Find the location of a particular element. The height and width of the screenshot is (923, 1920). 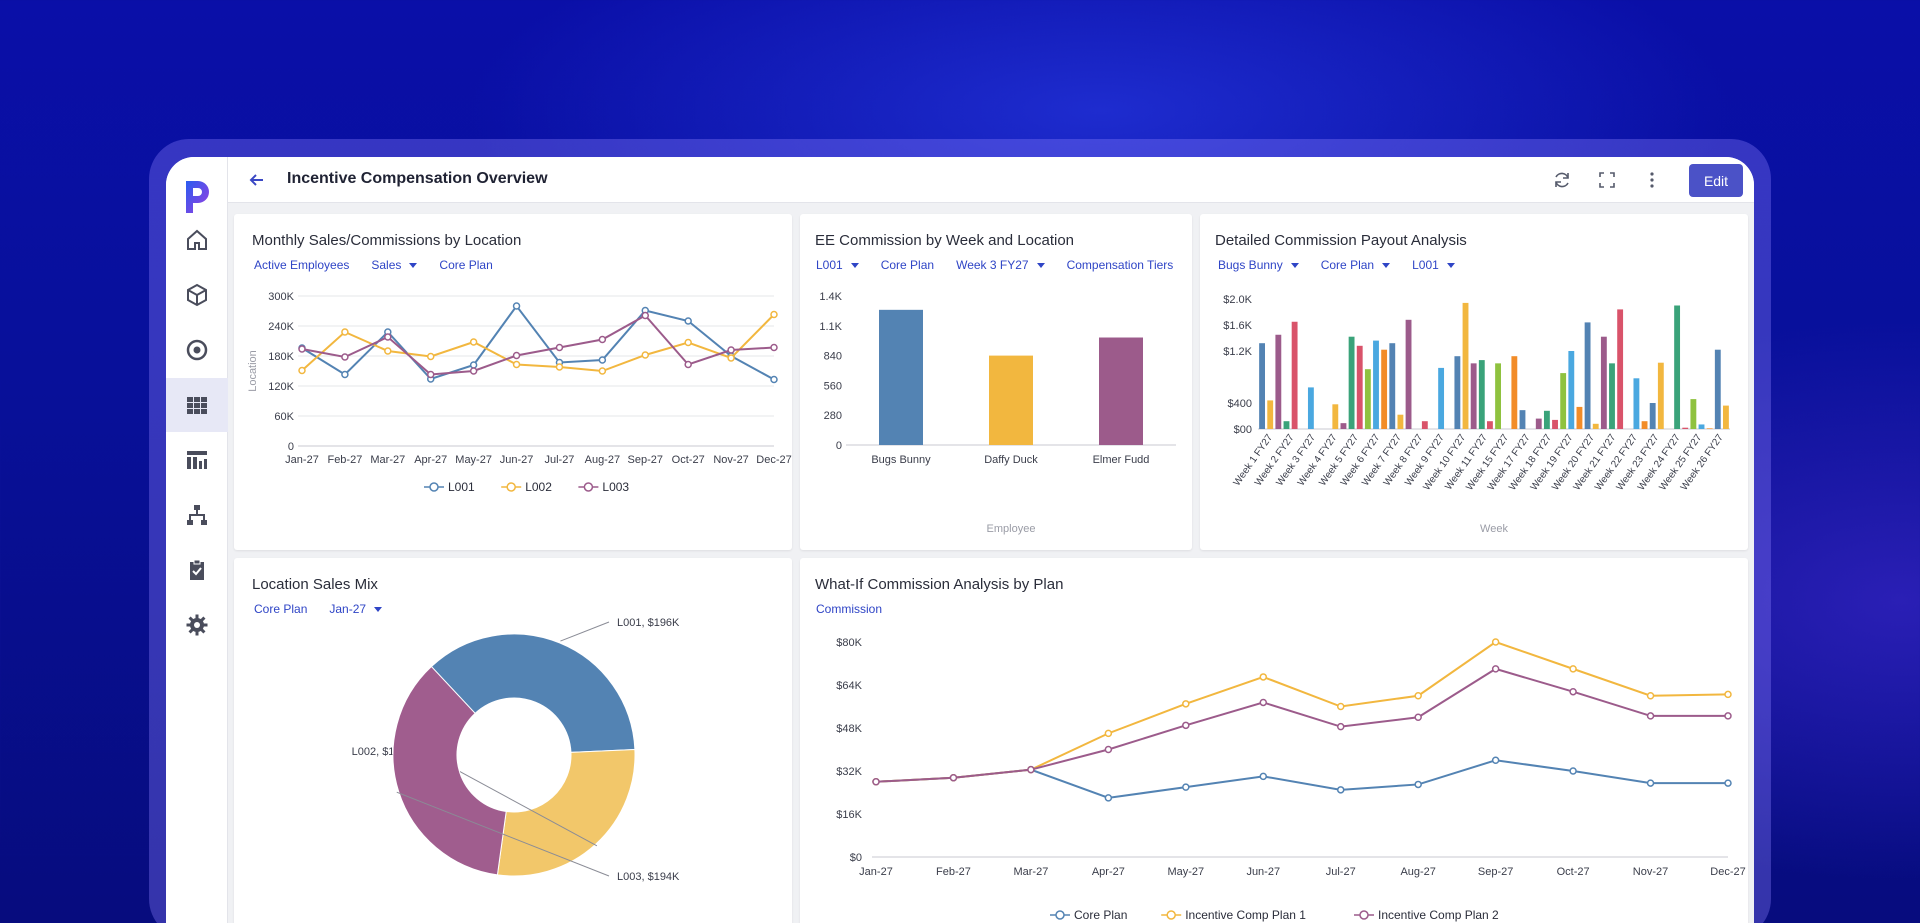

legend-item: L001 is located at coordinates (449, 487).